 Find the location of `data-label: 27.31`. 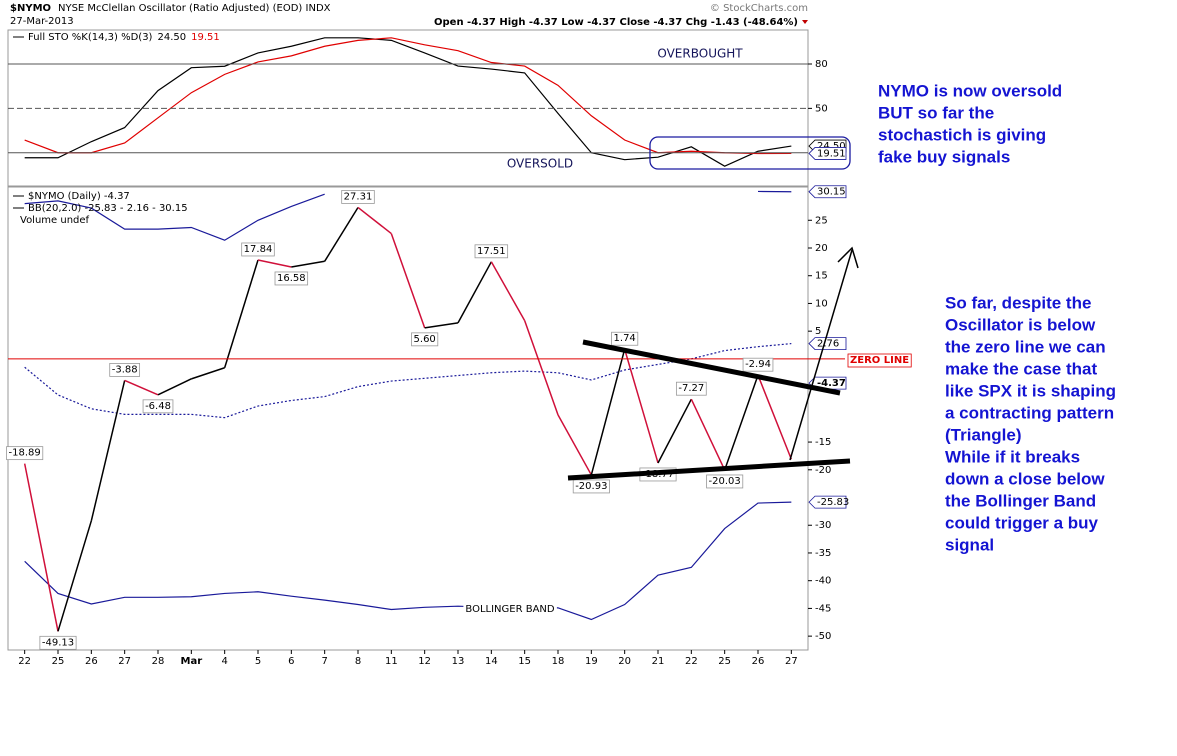

data-label: 27.31 is located at coordinates (358, 196).